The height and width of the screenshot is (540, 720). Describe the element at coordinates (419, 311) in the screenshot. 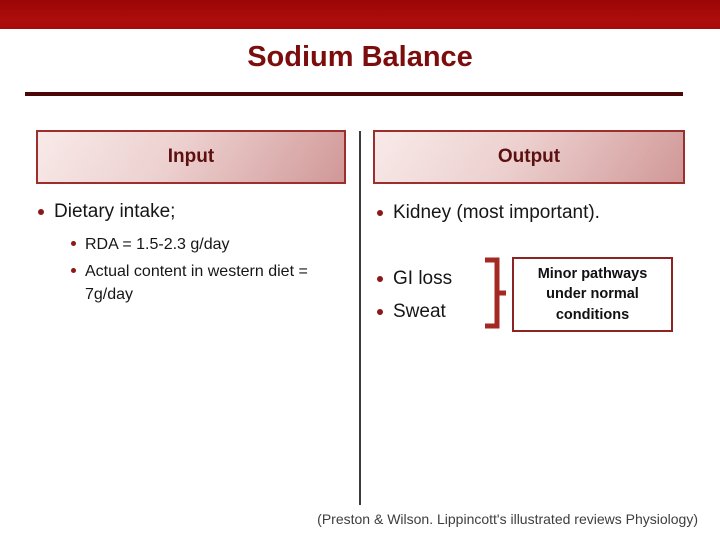

I see `sweat-label: Sweat` at that location.